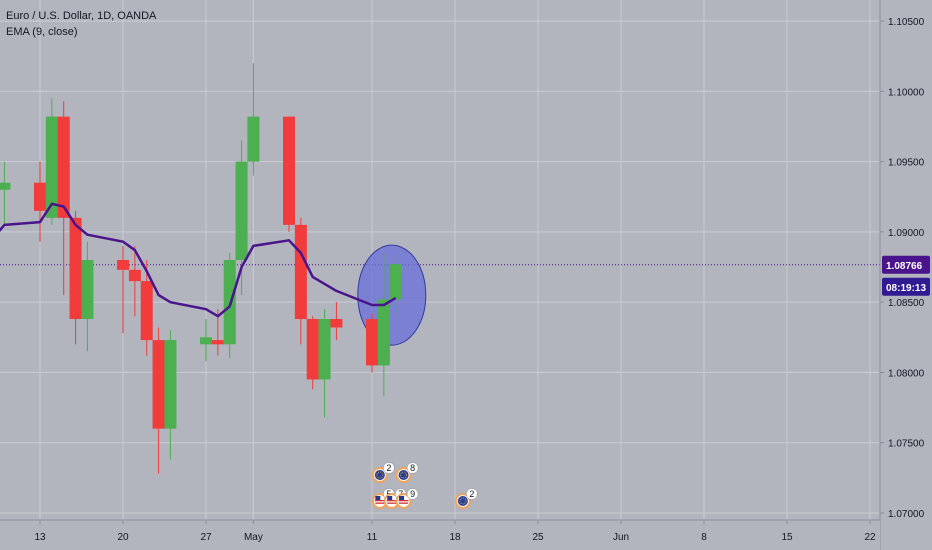 The height and width of the screenshot is (550, 932). What do you see at coordinates (372, 537) in the screenshot?
I see `x-tick-label: 11` at bounding box center [372, 537].